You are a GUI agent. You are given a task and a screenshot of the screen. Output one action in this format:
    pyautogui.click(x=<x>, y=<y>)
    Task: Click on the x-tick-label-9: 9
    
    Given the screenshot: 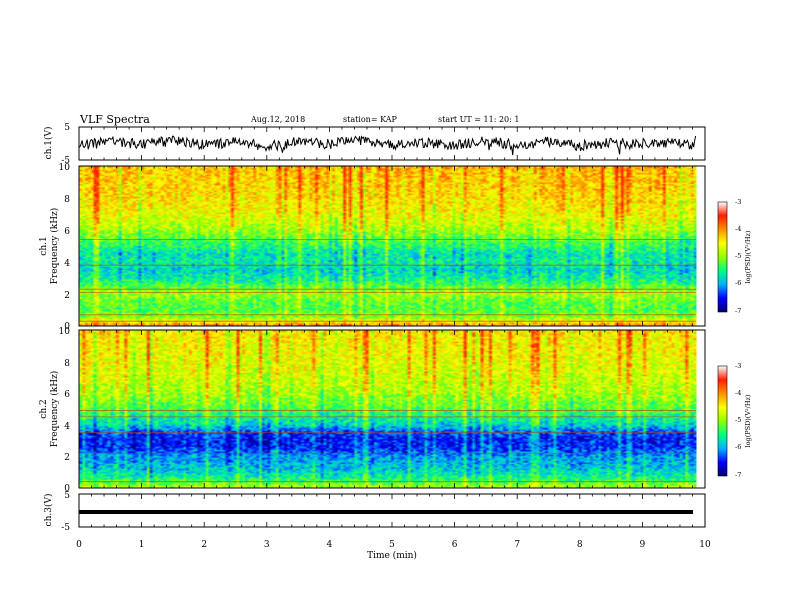 What is the action you would take?
    pyautogui.click(x=643, y=545)
    